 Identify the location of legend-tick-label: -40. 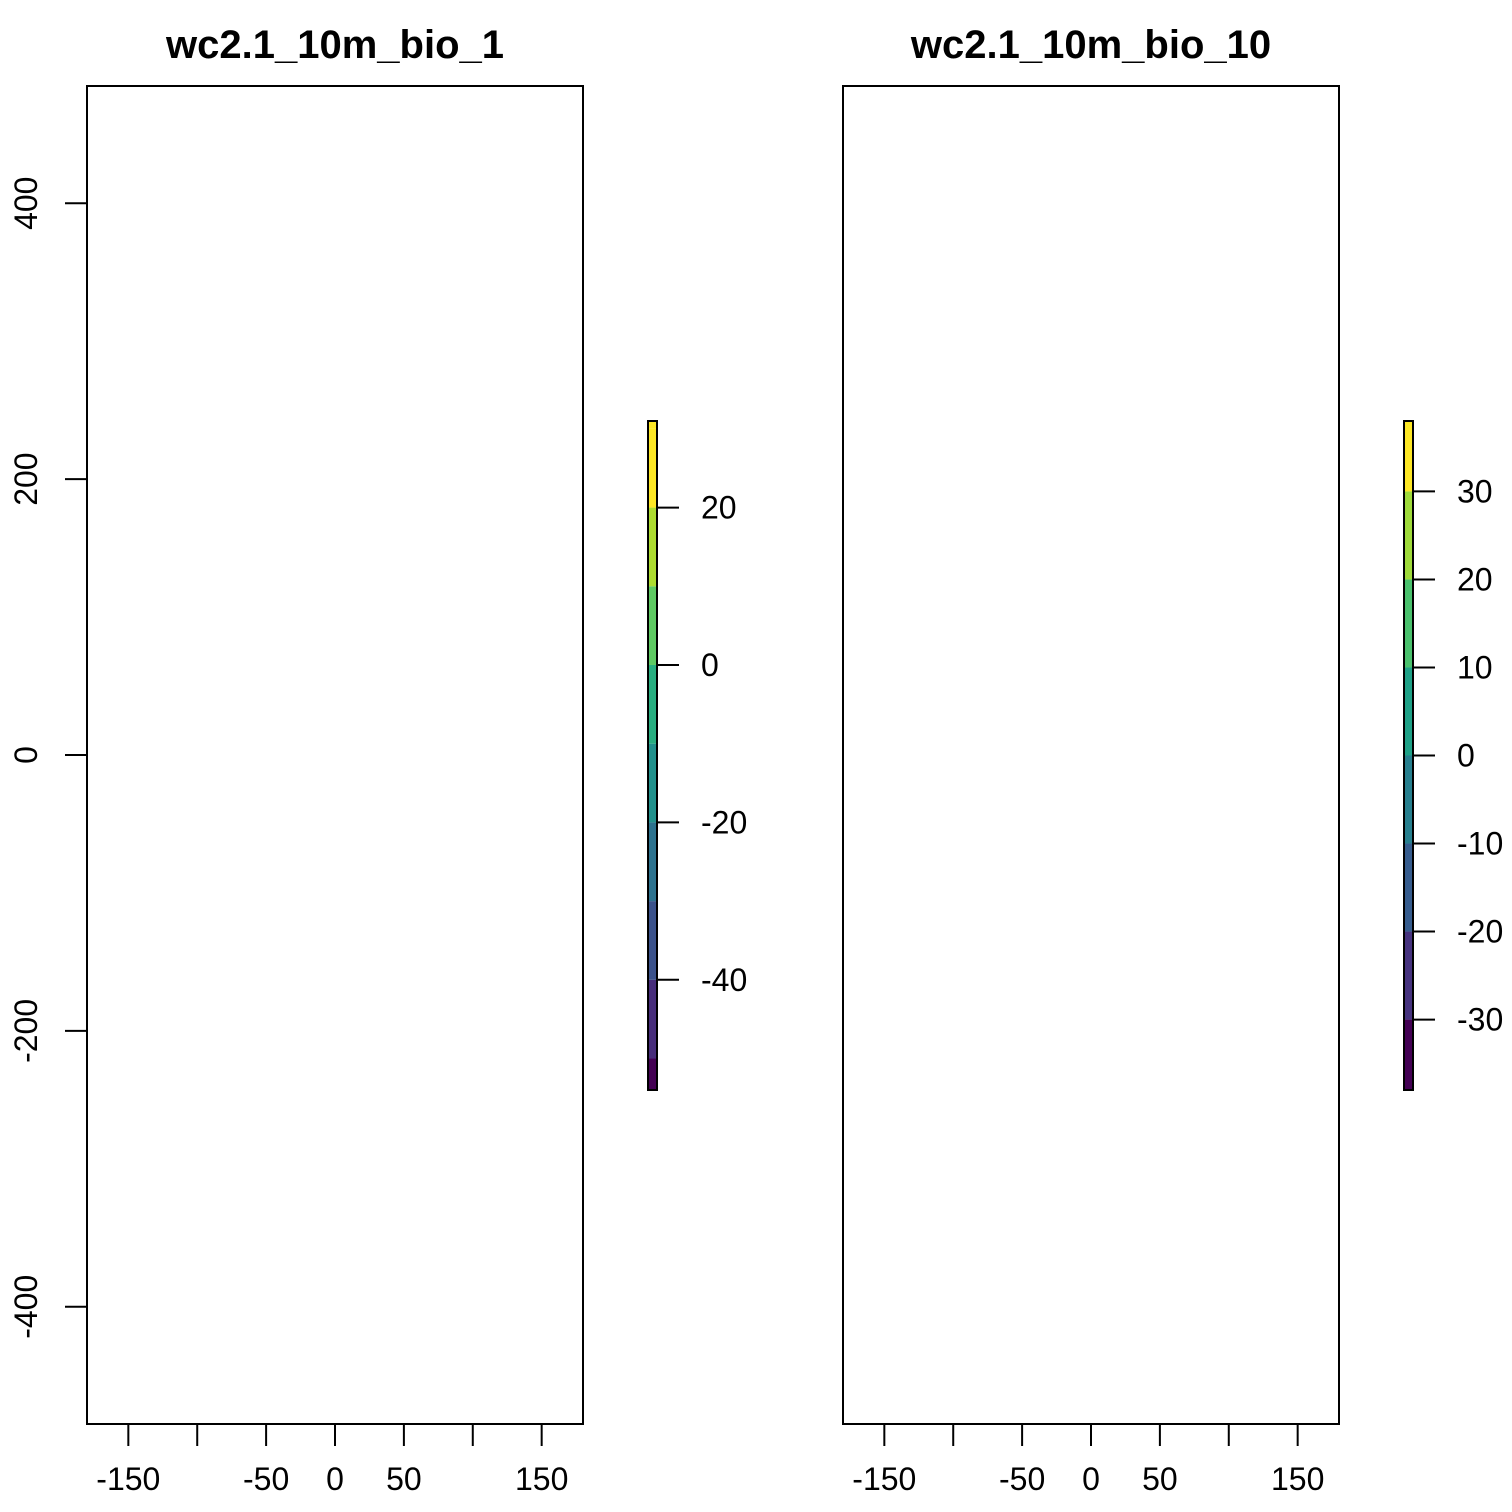
(724, 980).